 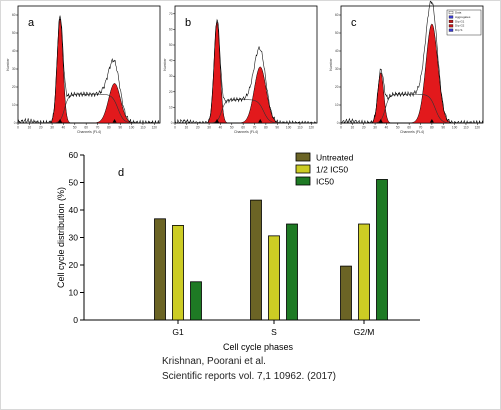 What do you see at coordinates (364, 332) in the screenshot?
I see `bar-category-label: G2/M` at bounding box center [364, 332].